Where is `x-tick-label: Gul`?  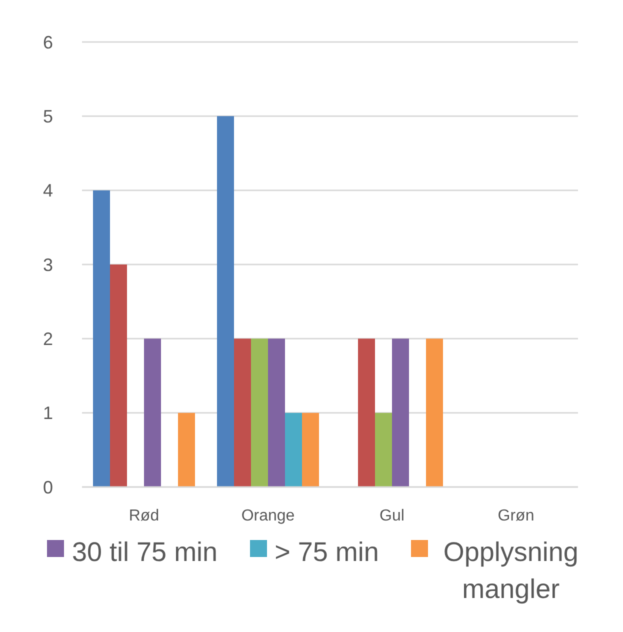
x-tick-label: Gul is located at coordinates (392, 515).